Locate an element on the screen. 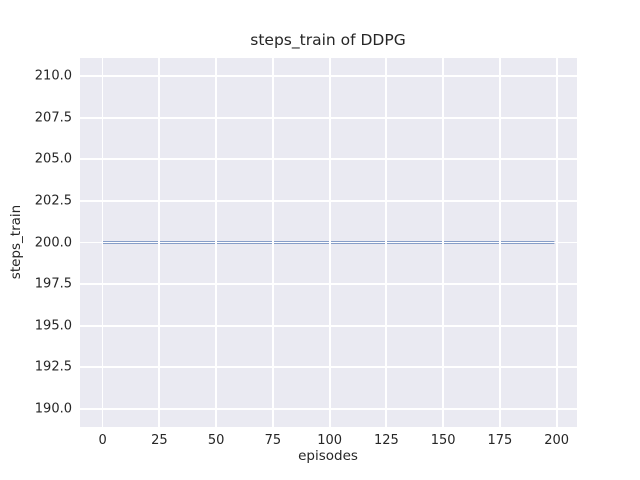  x-tick-label: 175 is located at coordinates (500, 440).